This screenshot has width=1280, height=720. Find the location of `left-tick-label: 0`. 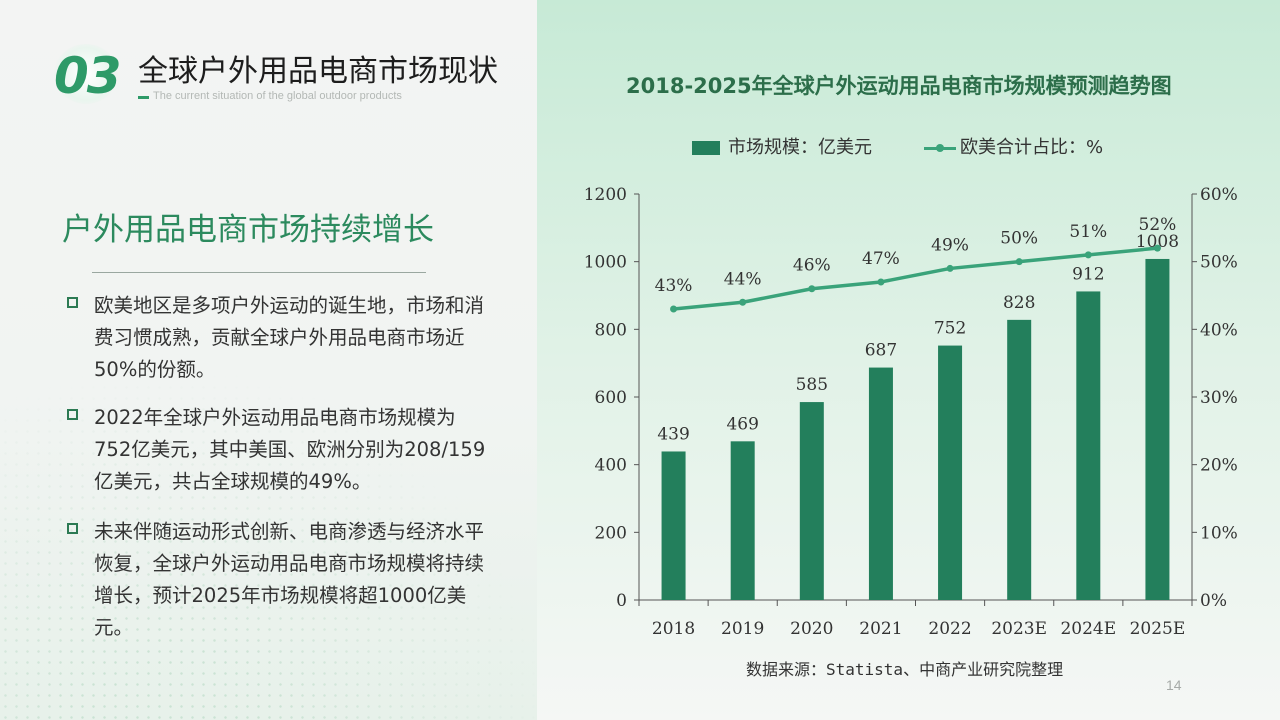

left-tick-label: 0 is located at coordinates (621, 601).